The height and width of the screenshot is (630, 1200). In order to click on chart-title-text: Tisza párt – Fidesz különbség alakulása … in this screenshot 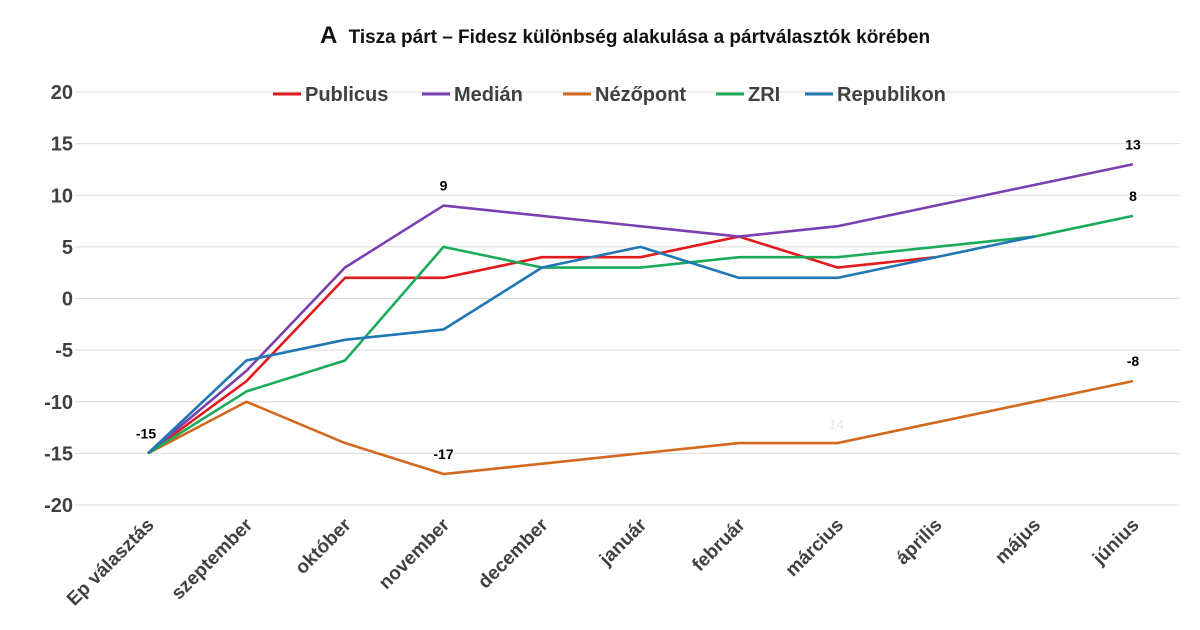, I will do `click(640, 37)`.